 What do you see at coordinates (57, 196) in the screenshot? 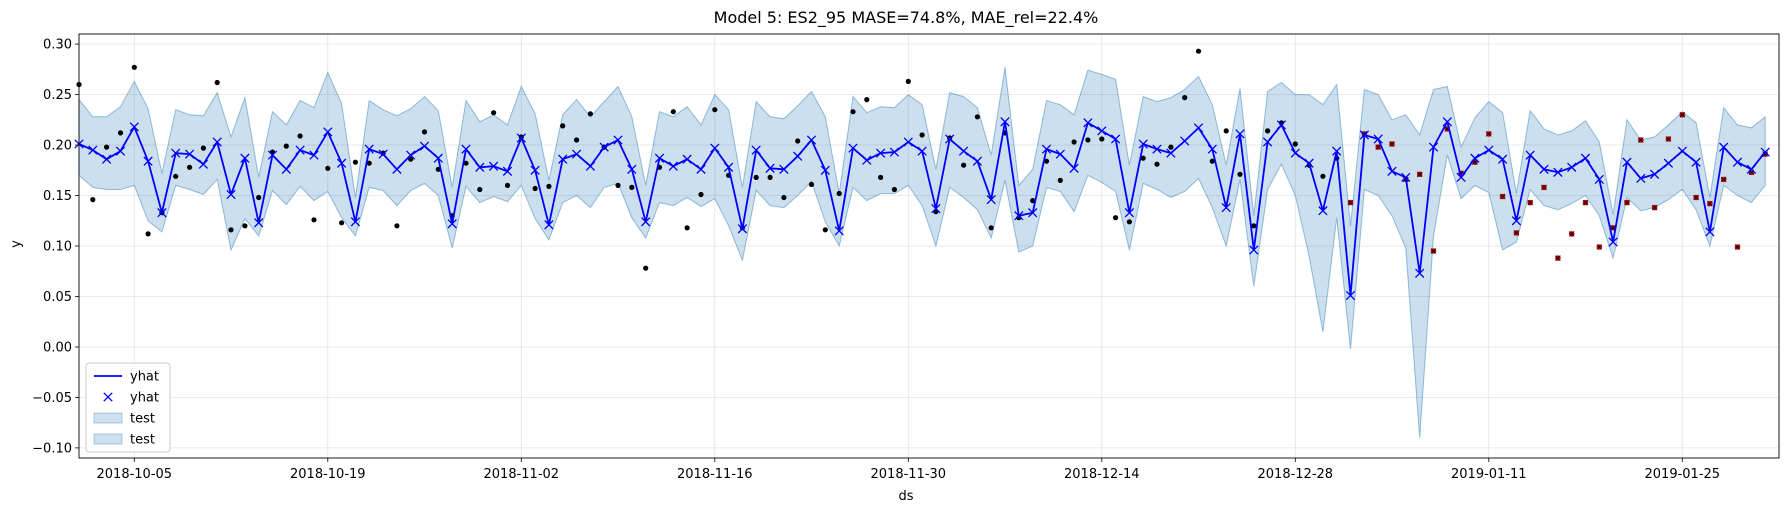
I see `y-tick-label: 0.15` at bounding box center [57, 196].